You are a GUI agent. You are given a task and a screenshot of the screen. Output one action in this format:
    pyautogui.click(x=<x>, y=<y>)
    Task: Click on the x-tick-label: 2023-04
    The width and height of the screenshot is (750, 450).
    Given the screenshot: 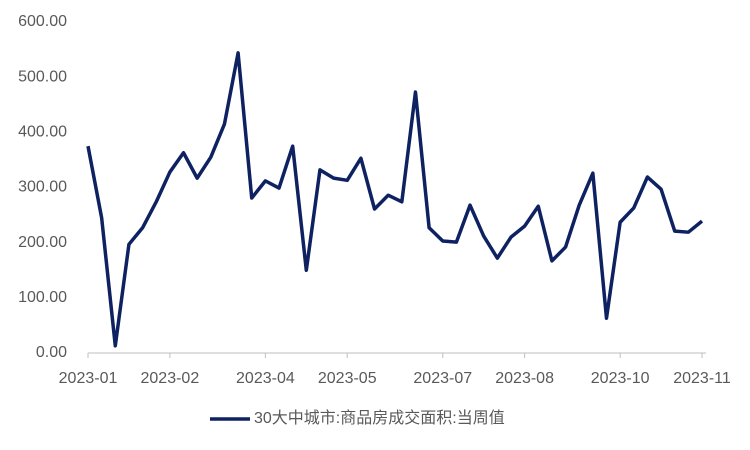 What is the action you would take?
    pyautogui.click(x=265, y=378)
    